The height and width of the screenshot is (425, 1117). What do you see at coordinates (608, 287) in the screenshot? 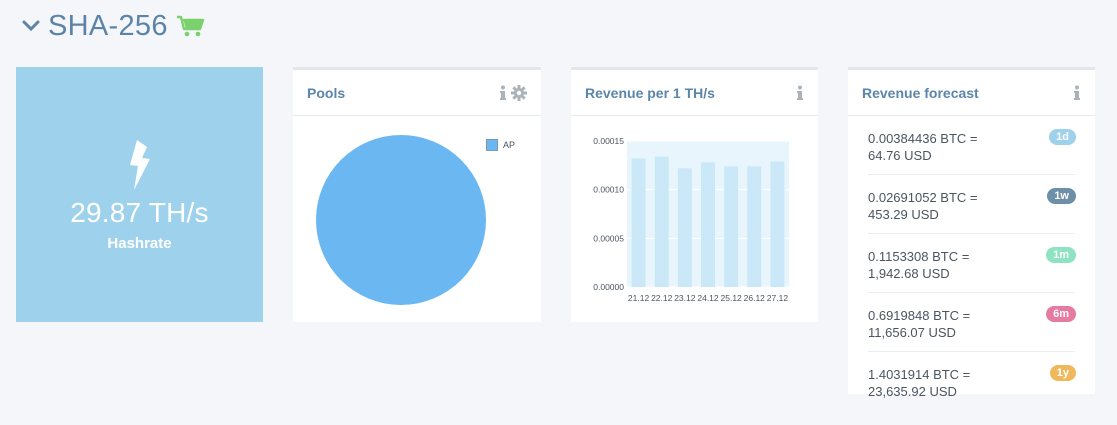
I see `y-tick-label: 0.00000` at bounding box center [608, 287].